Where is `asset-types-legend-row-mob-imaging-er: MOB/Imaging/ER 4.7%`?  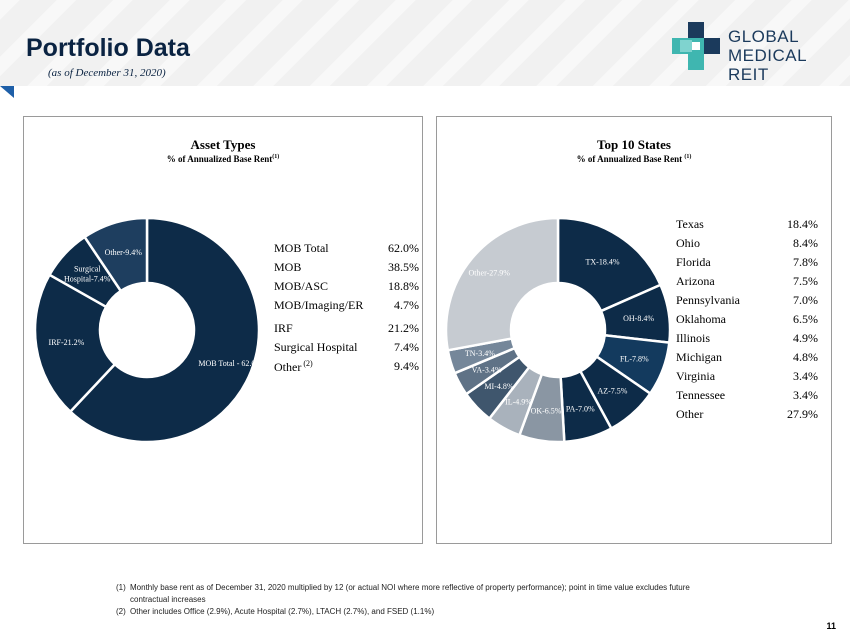
asset-types-legend-row-mob-imaging-er: MOB/Imaging/ER 4.7% is located at coordinates (346, 307).